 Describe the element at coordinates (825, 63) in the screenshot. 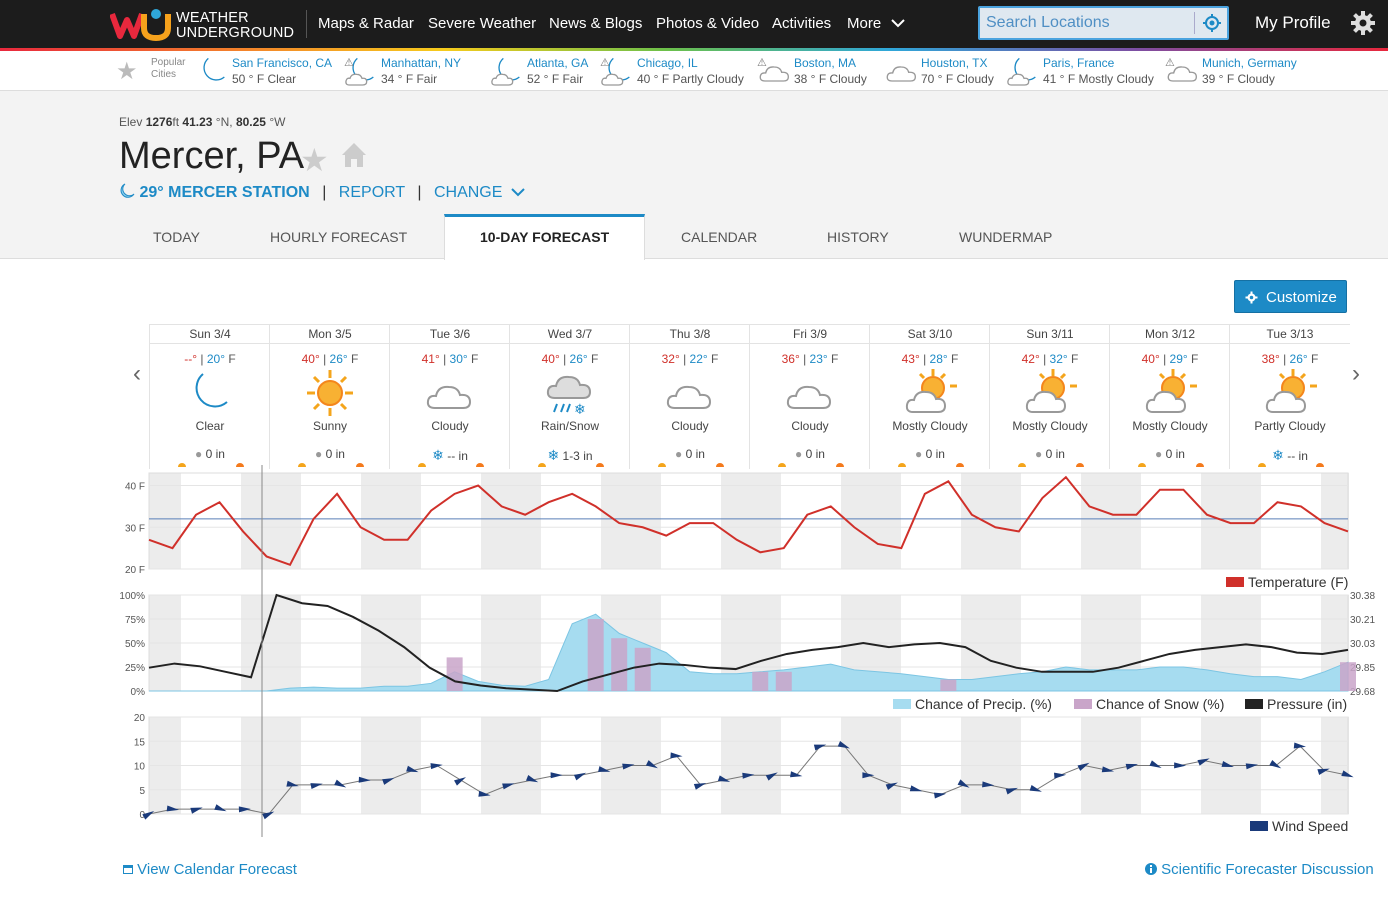

I see `city-name: Boston, MA` at that location.